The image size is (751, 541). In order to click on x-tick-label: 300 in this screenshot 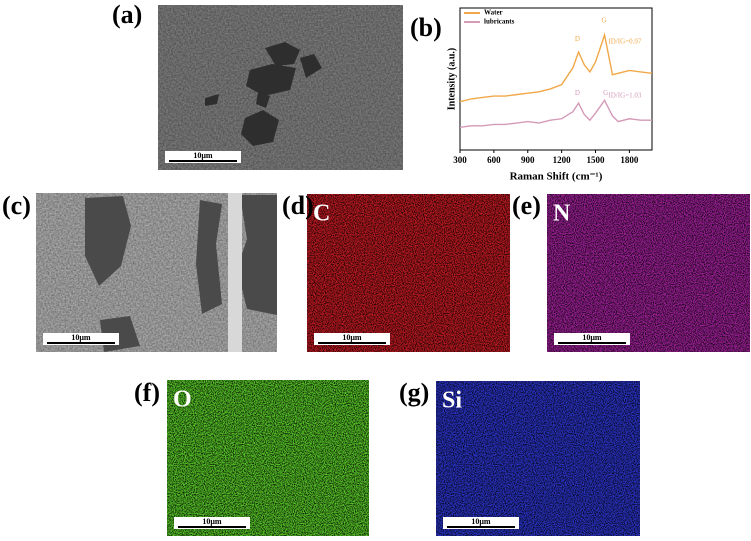, I will do `click(460, 160)`.